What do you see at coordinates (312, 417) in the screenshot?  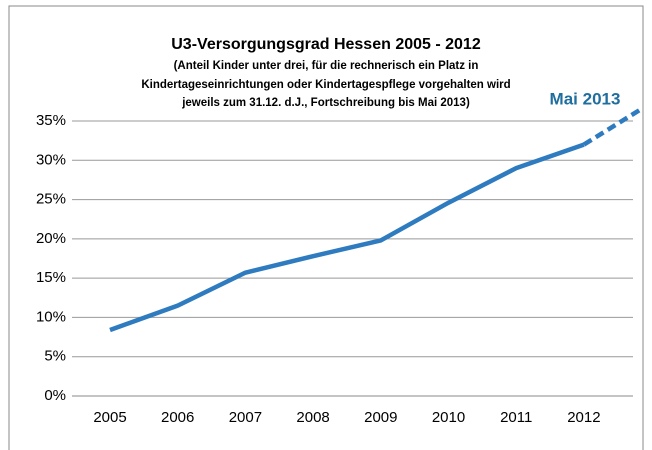 I see `x-tick-label: 2008` at bounding box center [312, 417].